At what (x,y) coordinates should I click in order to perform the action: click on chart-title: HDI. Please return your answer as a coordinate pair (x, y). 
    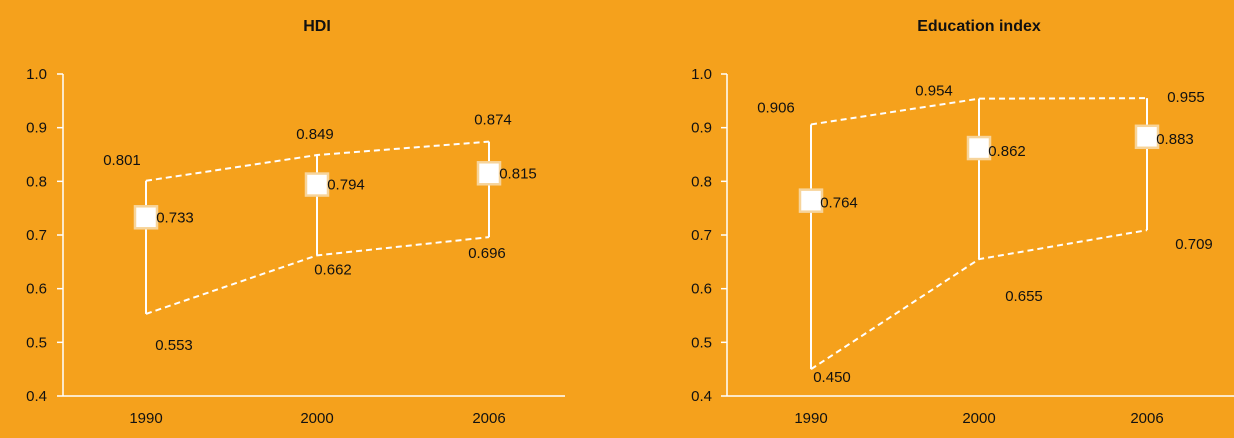
    Looking at the image, I should click on (317, 26).